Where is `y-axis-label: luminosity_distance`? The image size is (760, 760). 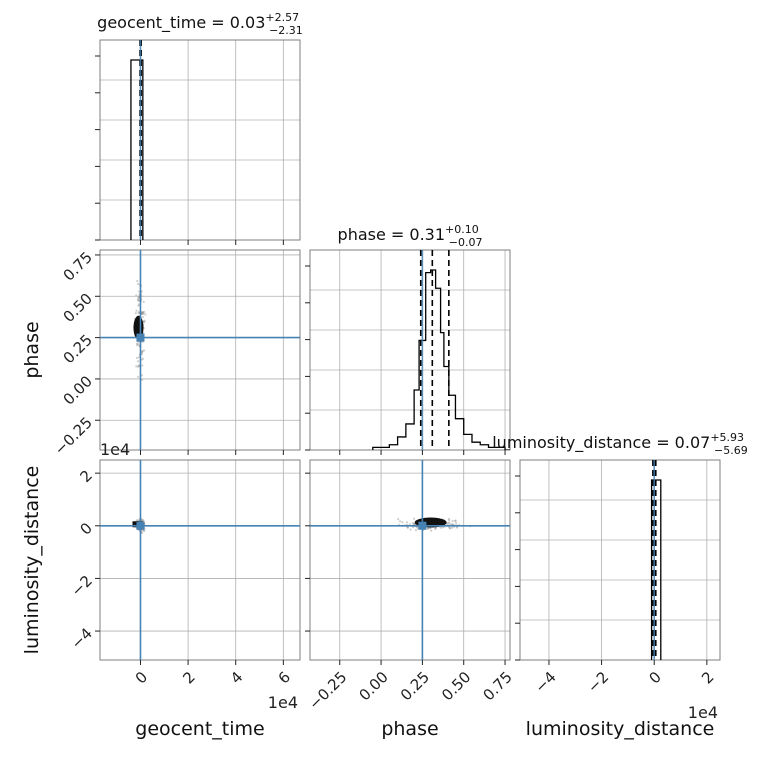 y-axis-label: luminosity_distance is located at coordinates (32, 560).